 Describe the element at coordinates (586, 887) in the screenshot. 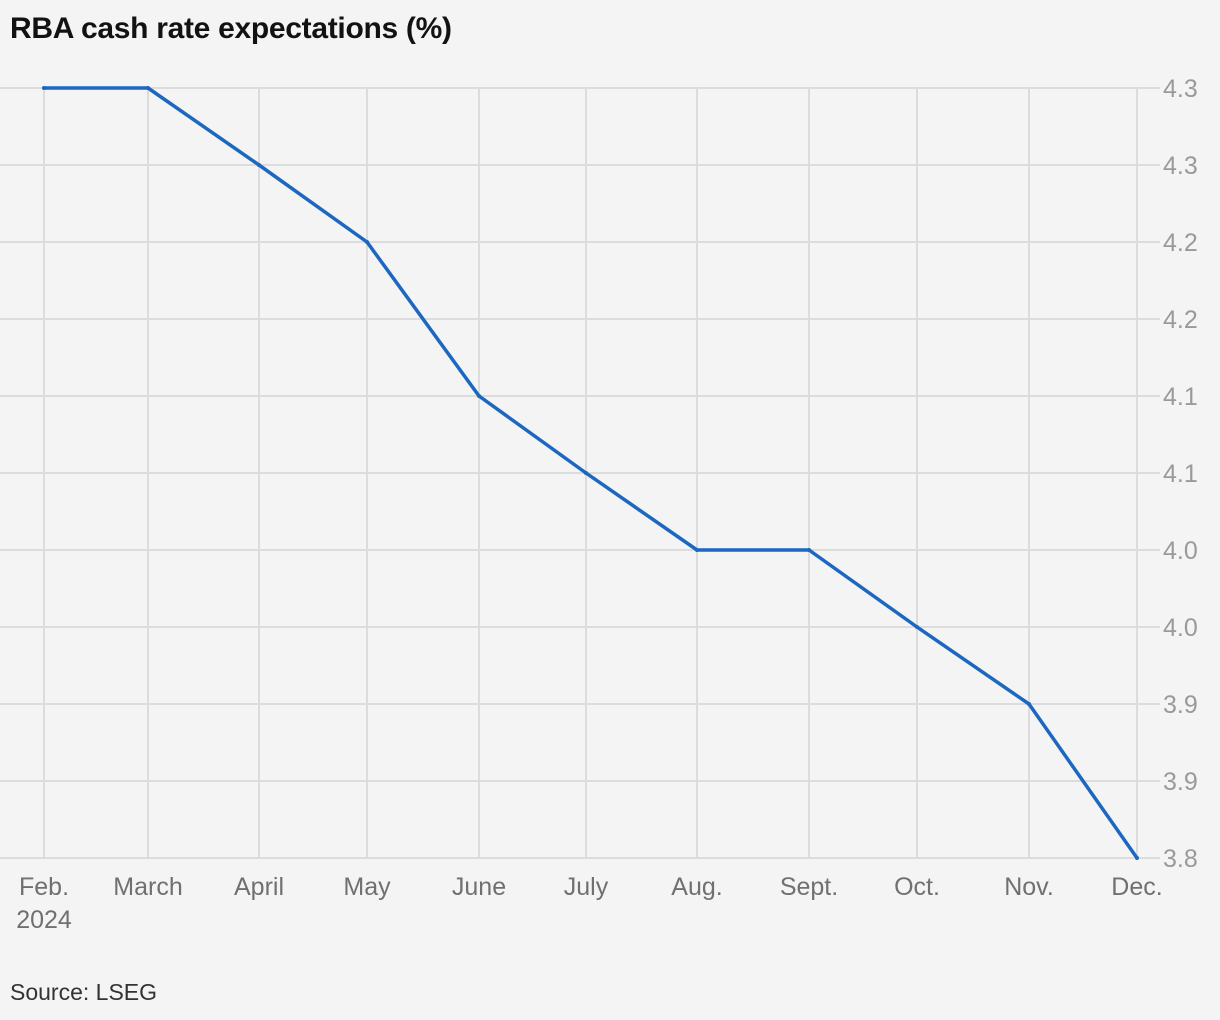

I see `x-tick-label: July` at that location.